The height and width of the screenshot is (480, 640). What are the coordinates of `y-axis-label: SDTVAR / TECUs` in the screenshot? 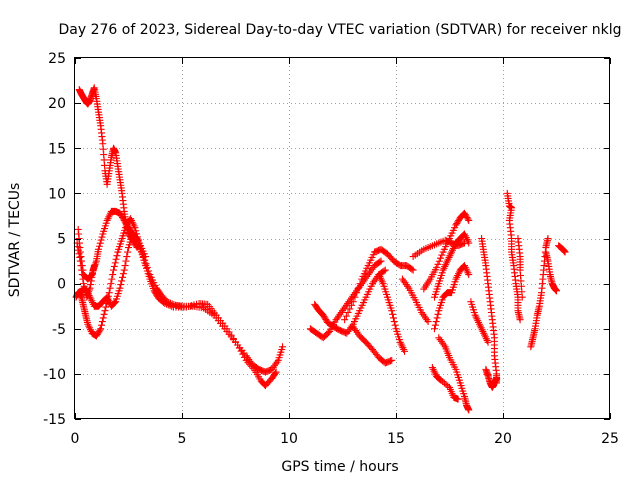 It's located at (15, 240).